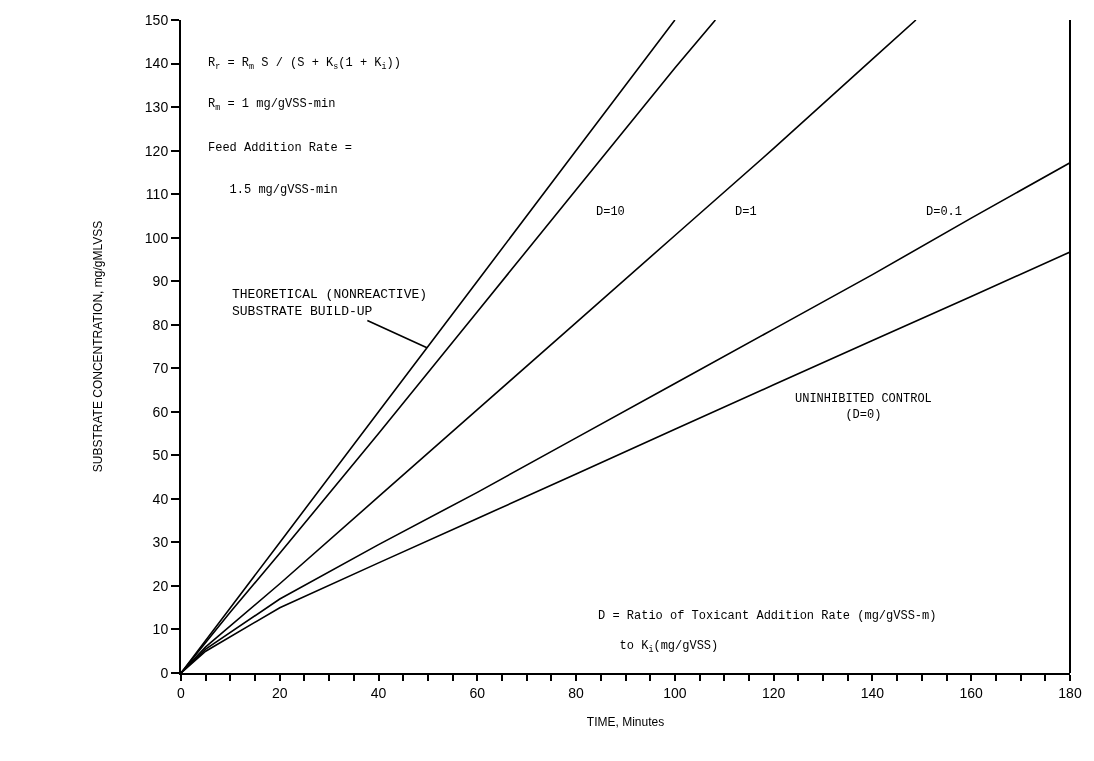 The width and height of the screenshot is (1094, 761). I want to click on x-tick-label: 160, so click(971, 692).